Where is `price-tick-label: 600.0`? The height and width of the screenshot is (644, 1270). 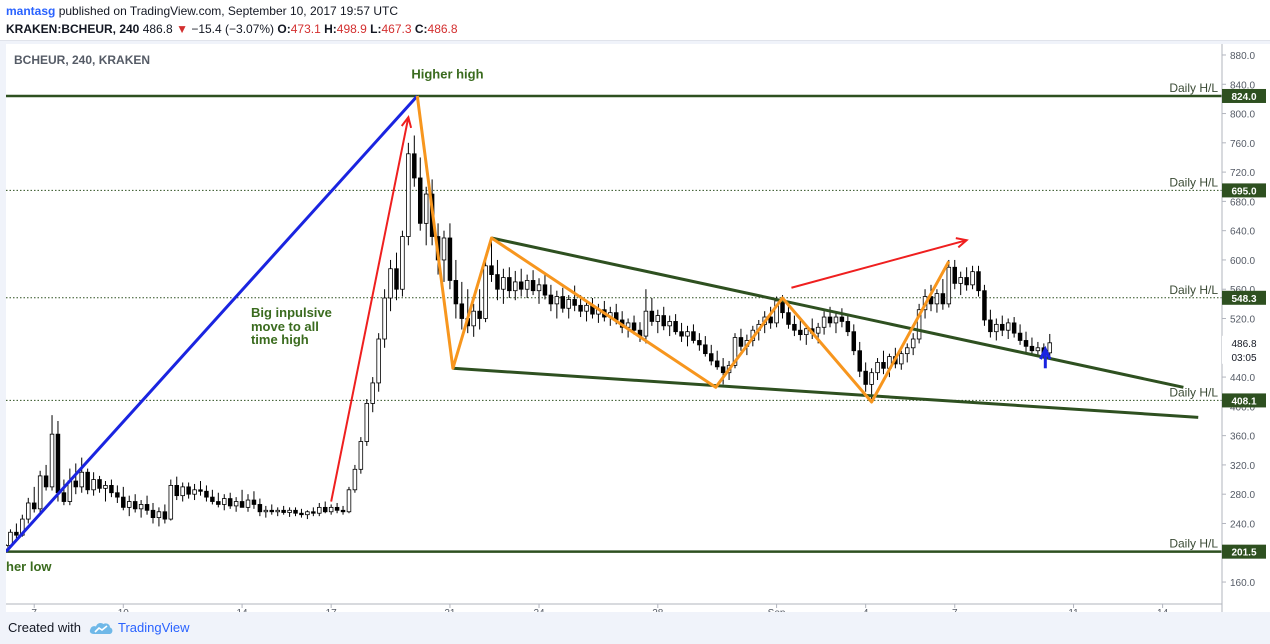
price-tick-label: 600.0 is located at coordinates (1242, 261).